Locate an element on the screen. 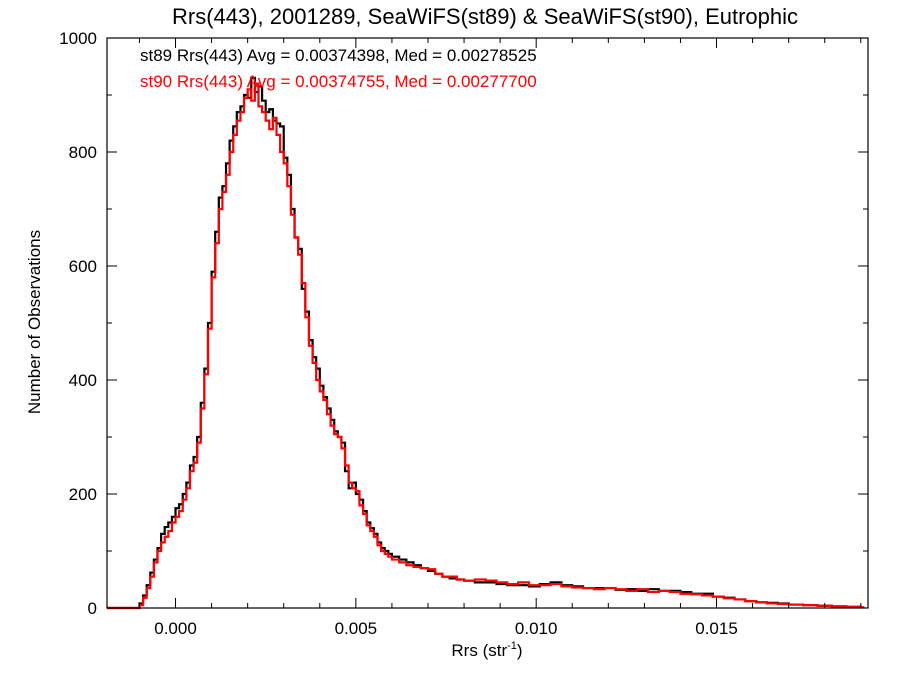  x-axis-title-superscript: -1 is located at coordinates (512, 646).